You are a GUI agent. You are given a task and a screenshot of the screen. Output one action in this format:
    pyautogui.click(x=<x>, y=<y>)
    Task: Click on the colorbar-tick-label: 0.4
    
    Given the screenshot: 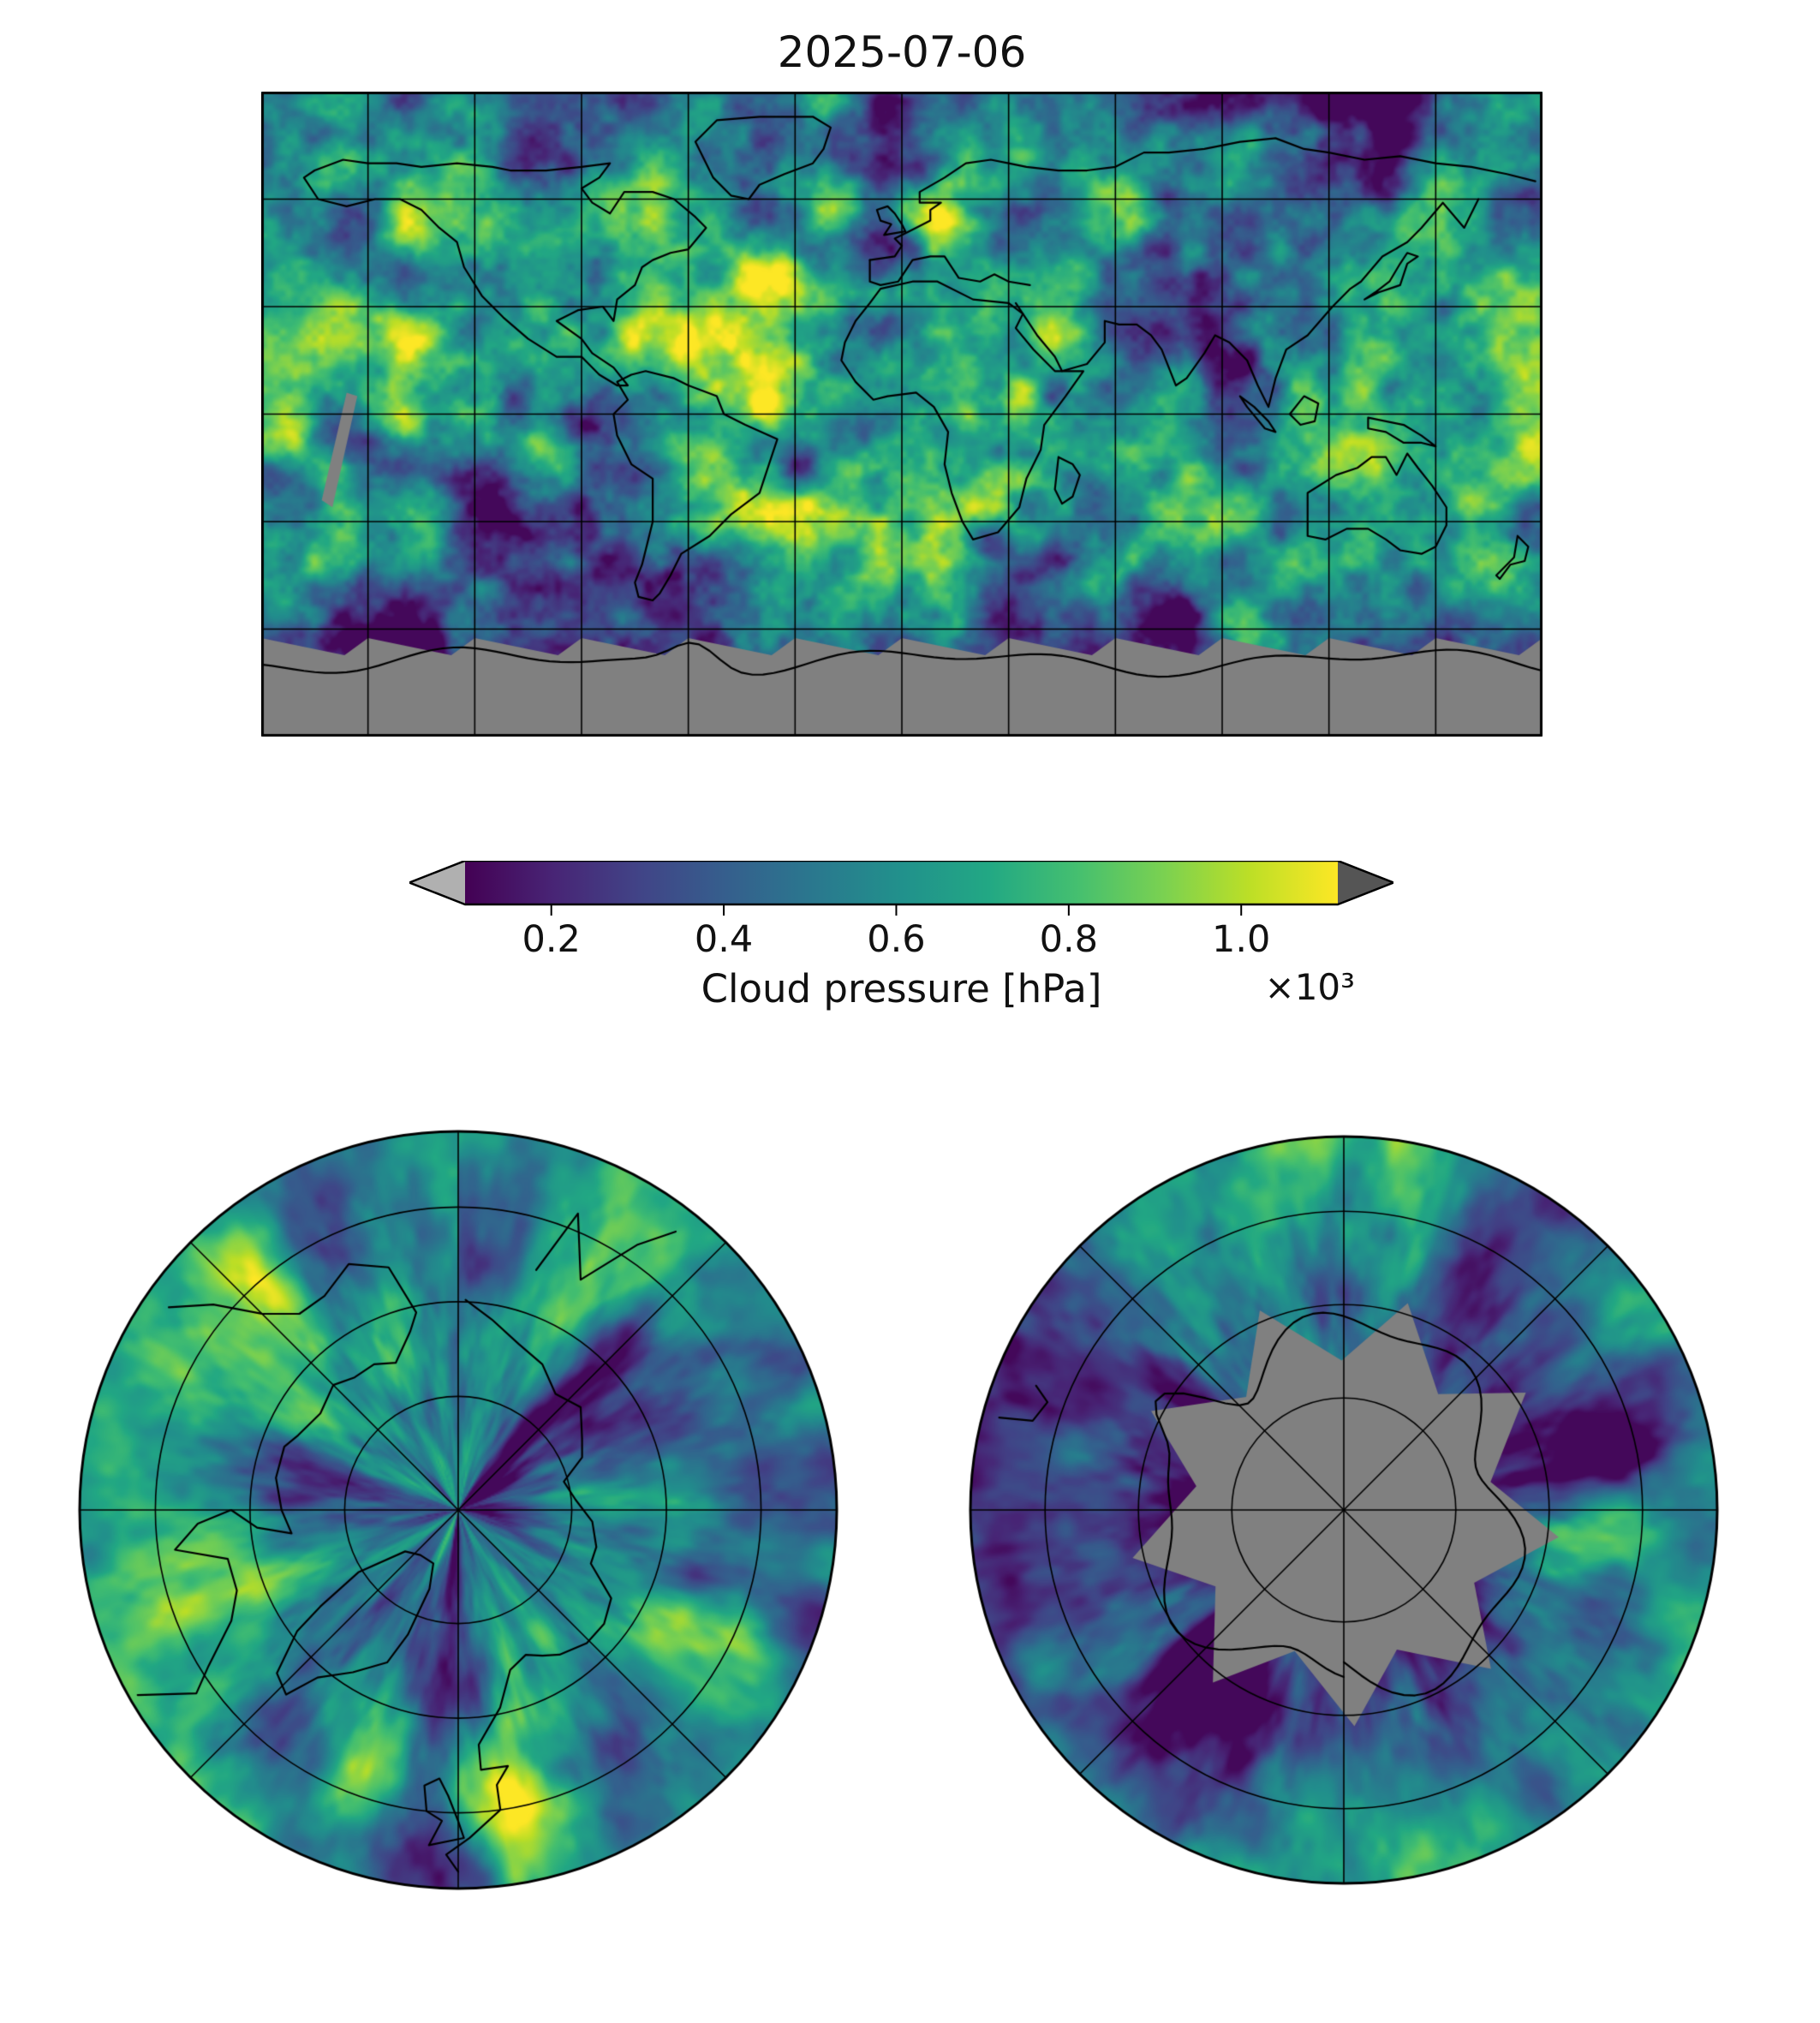 What is the action you would take?
    pyautogui.click(x=724, y=939)
    